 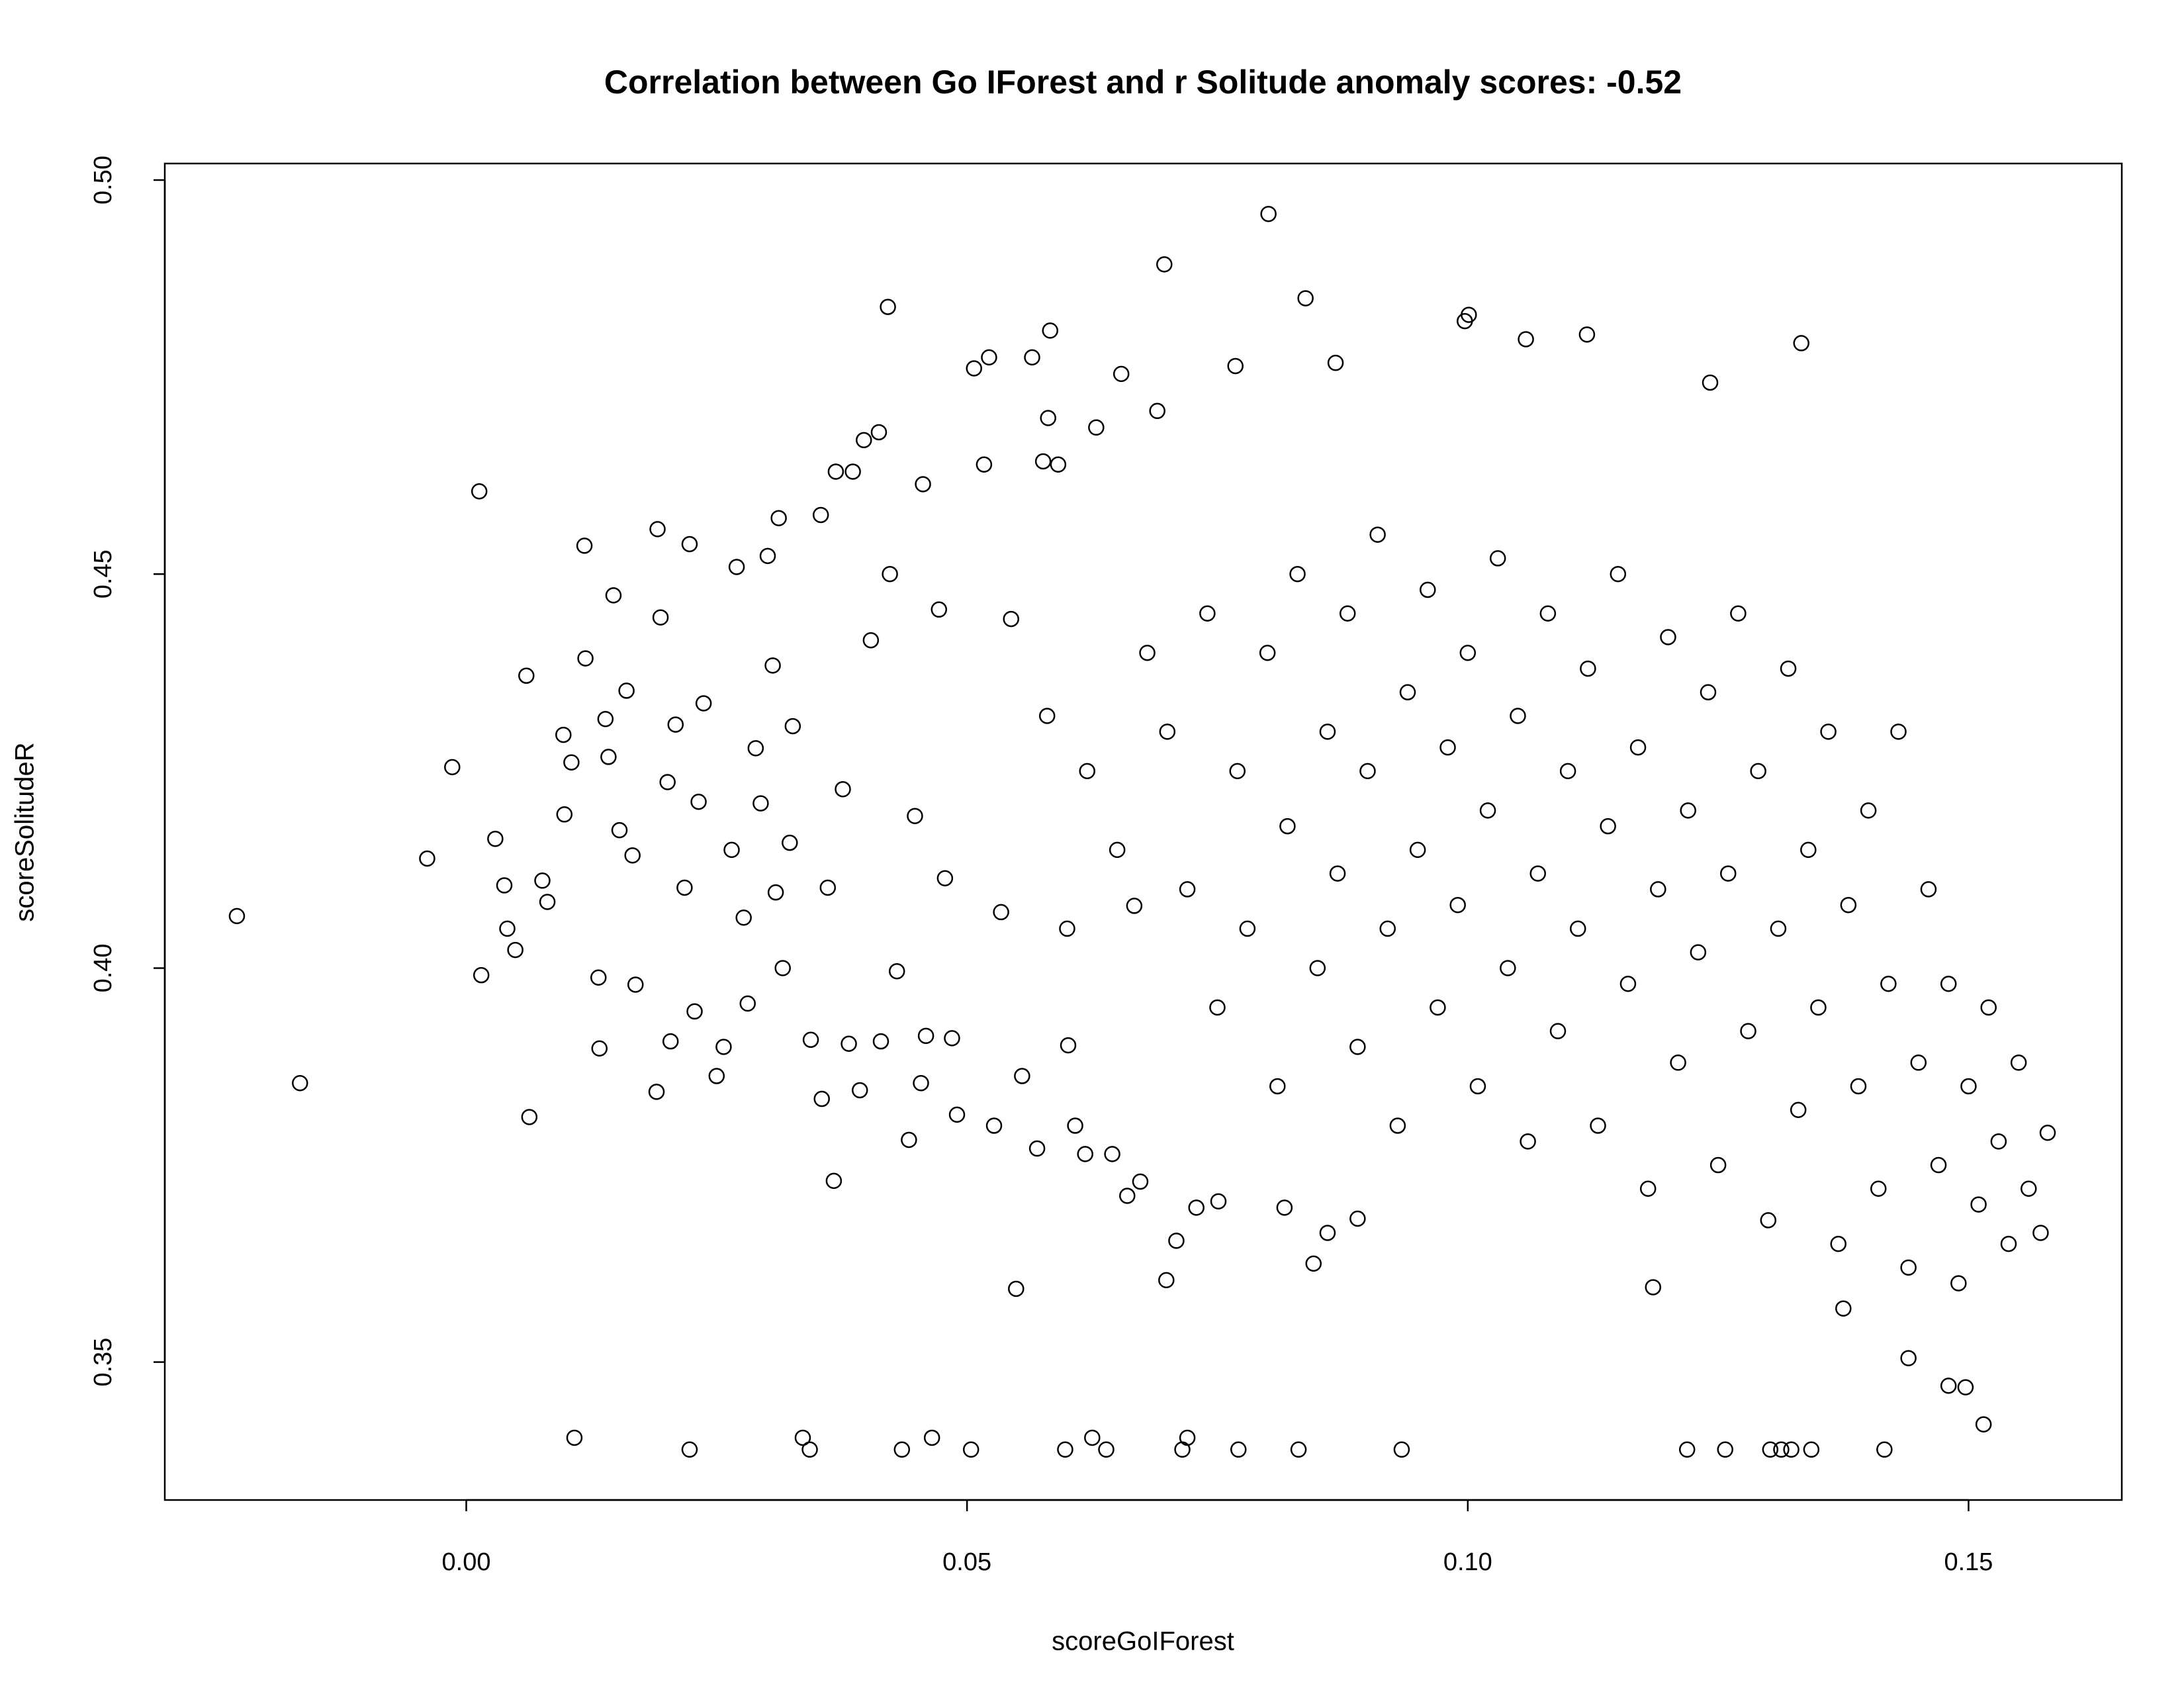 I want to click on y-tick-label: 0.50, so click(x=103, y=180).